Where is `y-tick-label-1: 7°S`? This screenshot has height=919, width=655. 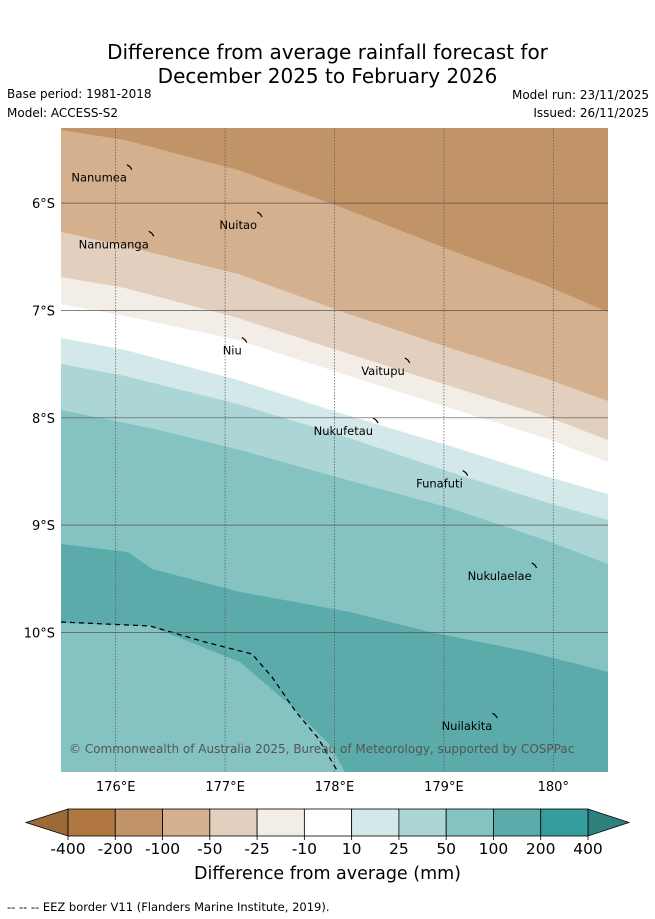 y-tick-label-1: 7°S is located at coordinates (43, 311).